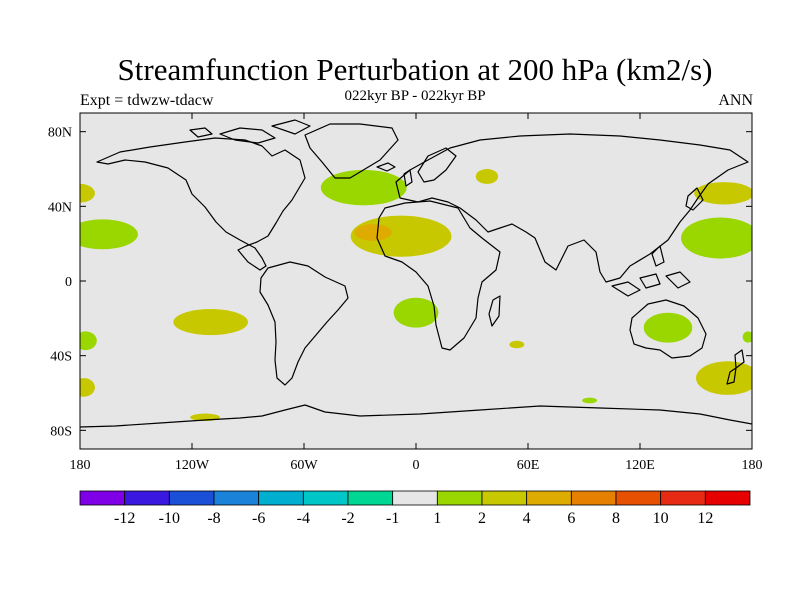 This screenshot has height=600, width=800. I want to click on anomaly-region-australia, so click(668, 327).